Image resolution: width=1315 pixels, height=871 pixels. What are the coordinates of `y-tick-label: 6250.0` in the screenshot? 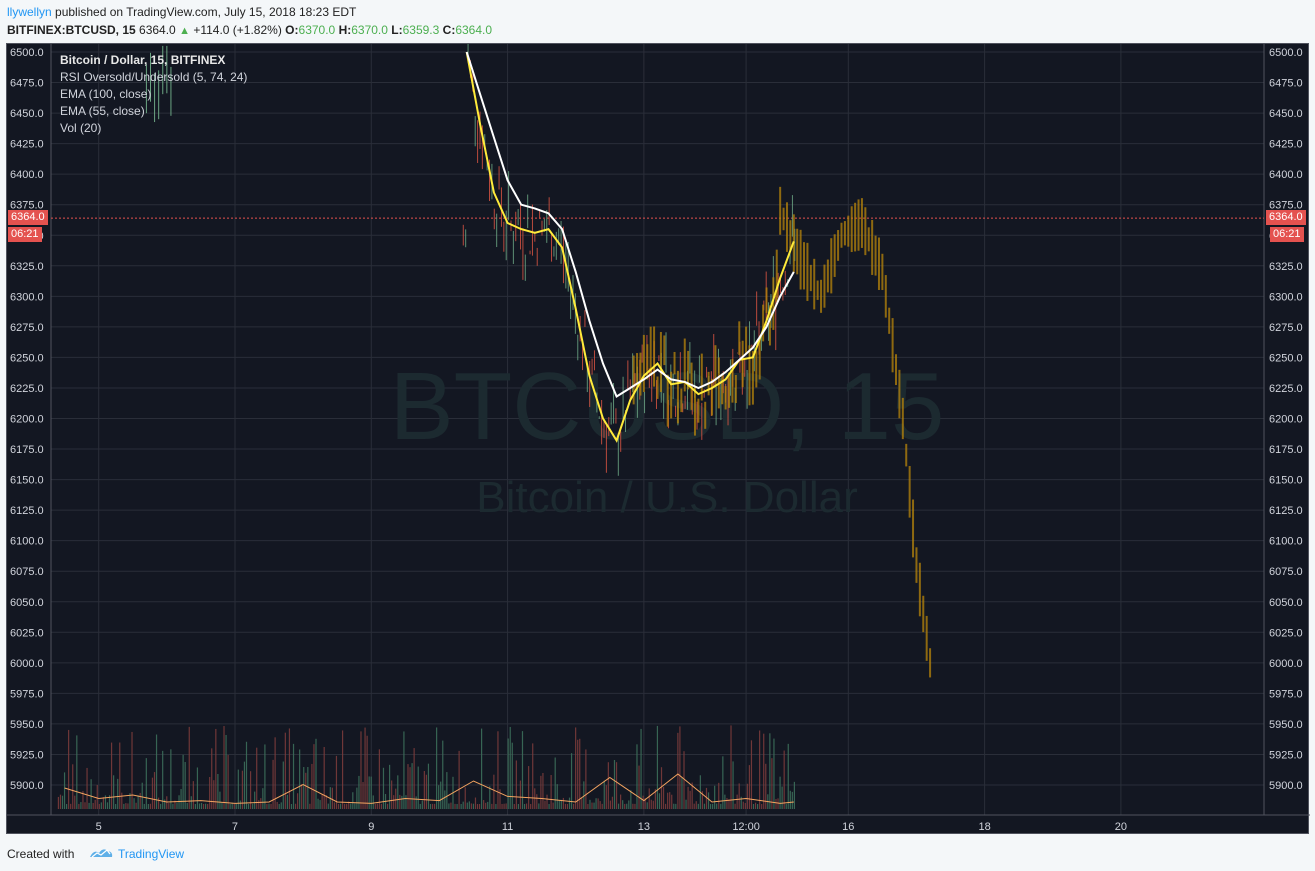 It's located at (27, 358).